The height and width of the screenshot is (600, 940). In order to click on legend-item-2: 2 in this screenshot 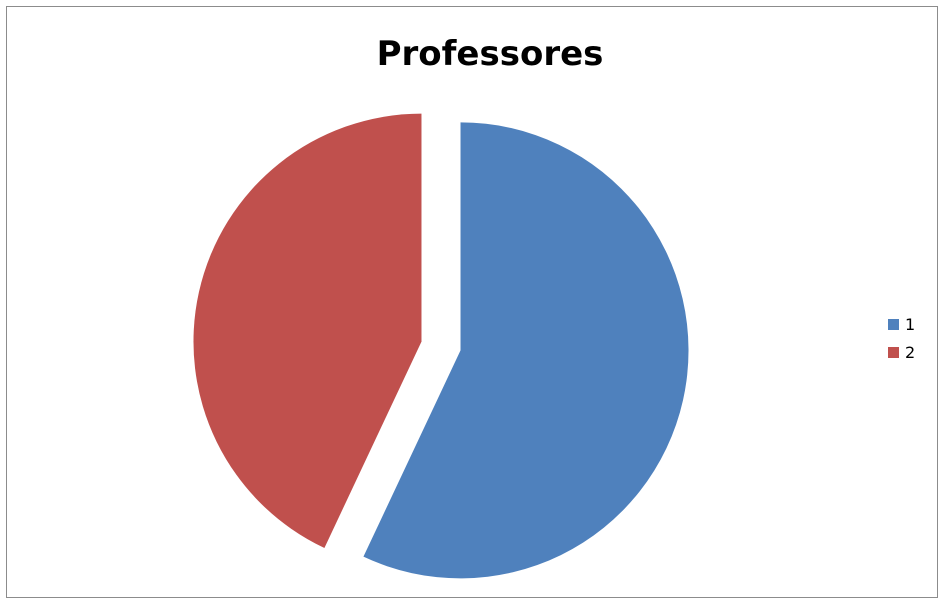, I will do `click(911, 352)`.